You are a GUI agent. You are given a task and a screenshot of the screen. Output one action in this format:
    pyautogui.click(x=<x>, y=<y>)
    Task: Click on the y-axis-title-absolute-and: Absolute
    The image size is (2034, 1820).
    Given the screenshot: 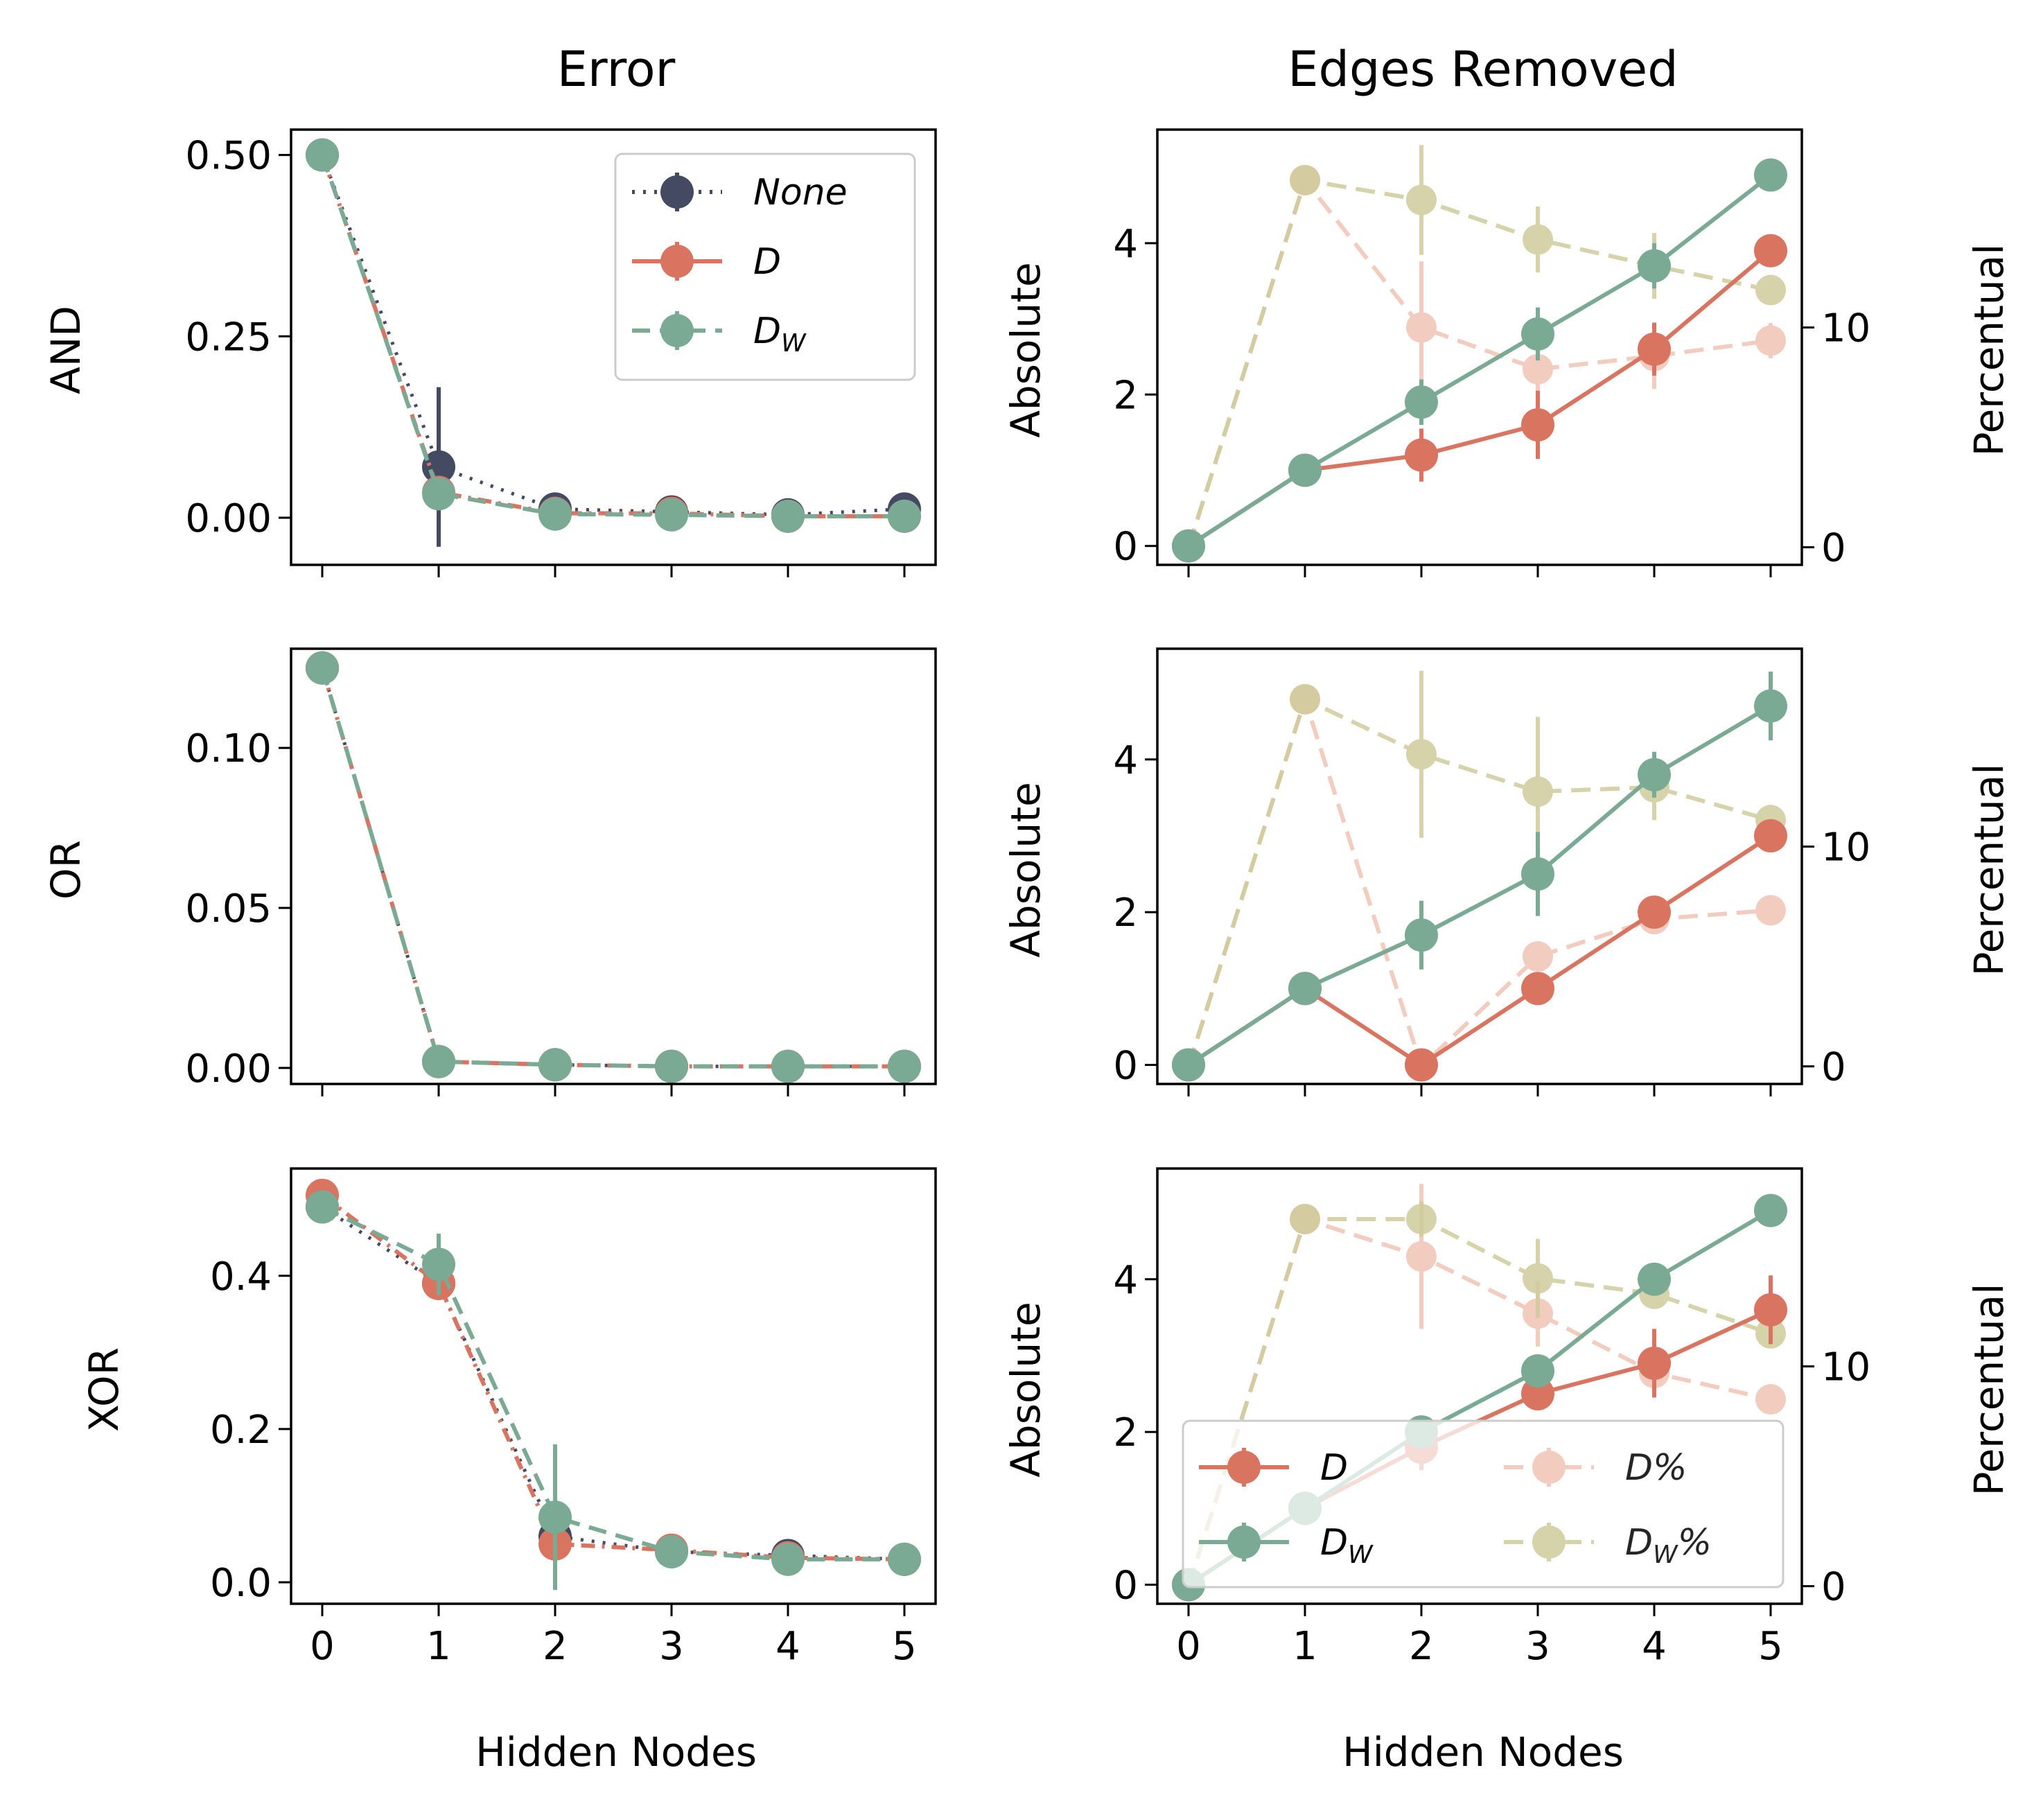 What is the action you would take?
    pyautogui.click(x=1025, y=350)
    